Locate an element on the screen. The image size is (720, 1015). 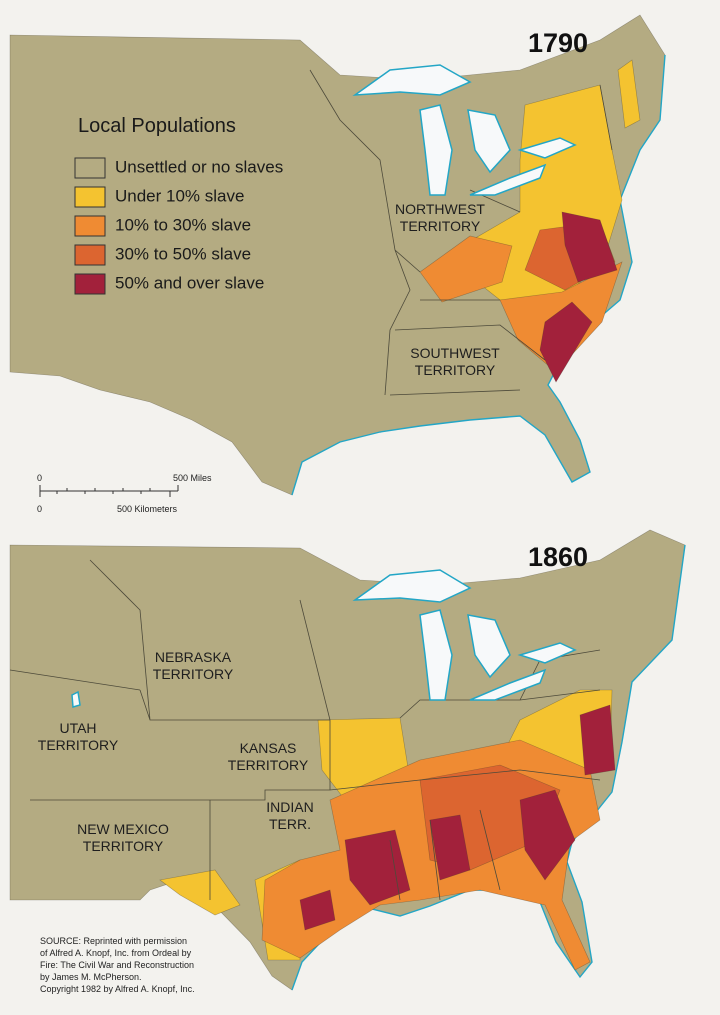
map-year: 1790 is located at coordinates (558, 43).